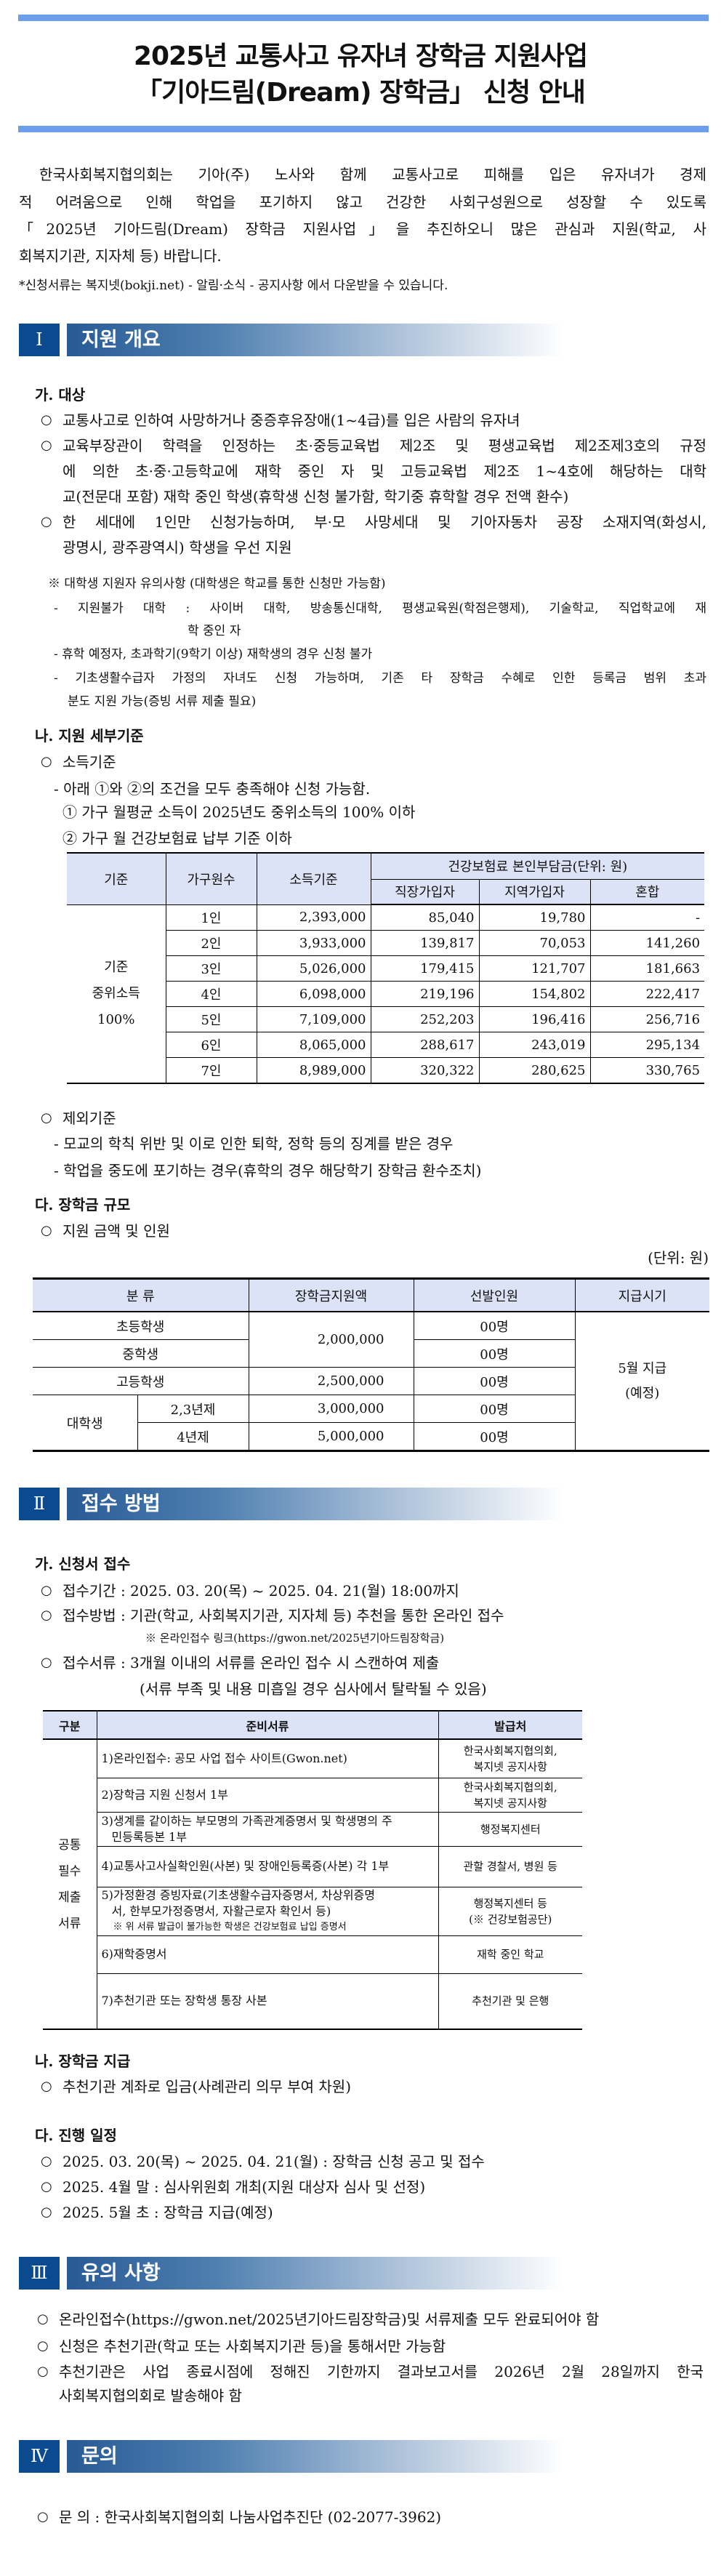  I want to click on page-title-line2: 「기아드림(Dream) 장학금」 신청 안내, so click(361, 93).